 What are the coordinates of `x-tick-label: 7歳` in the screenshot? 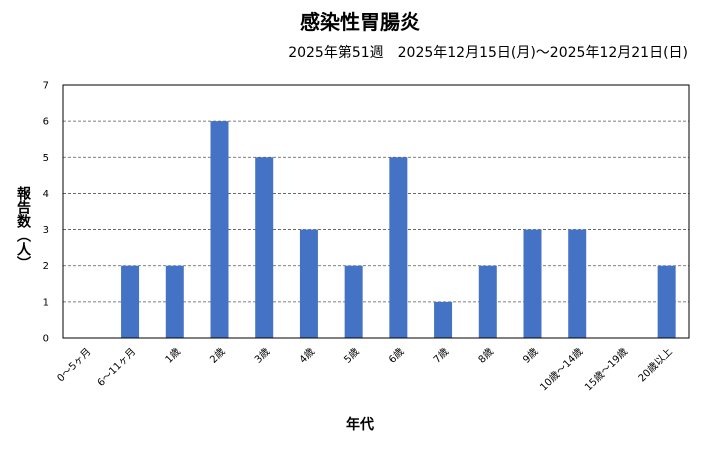 It's located at (441, 356).